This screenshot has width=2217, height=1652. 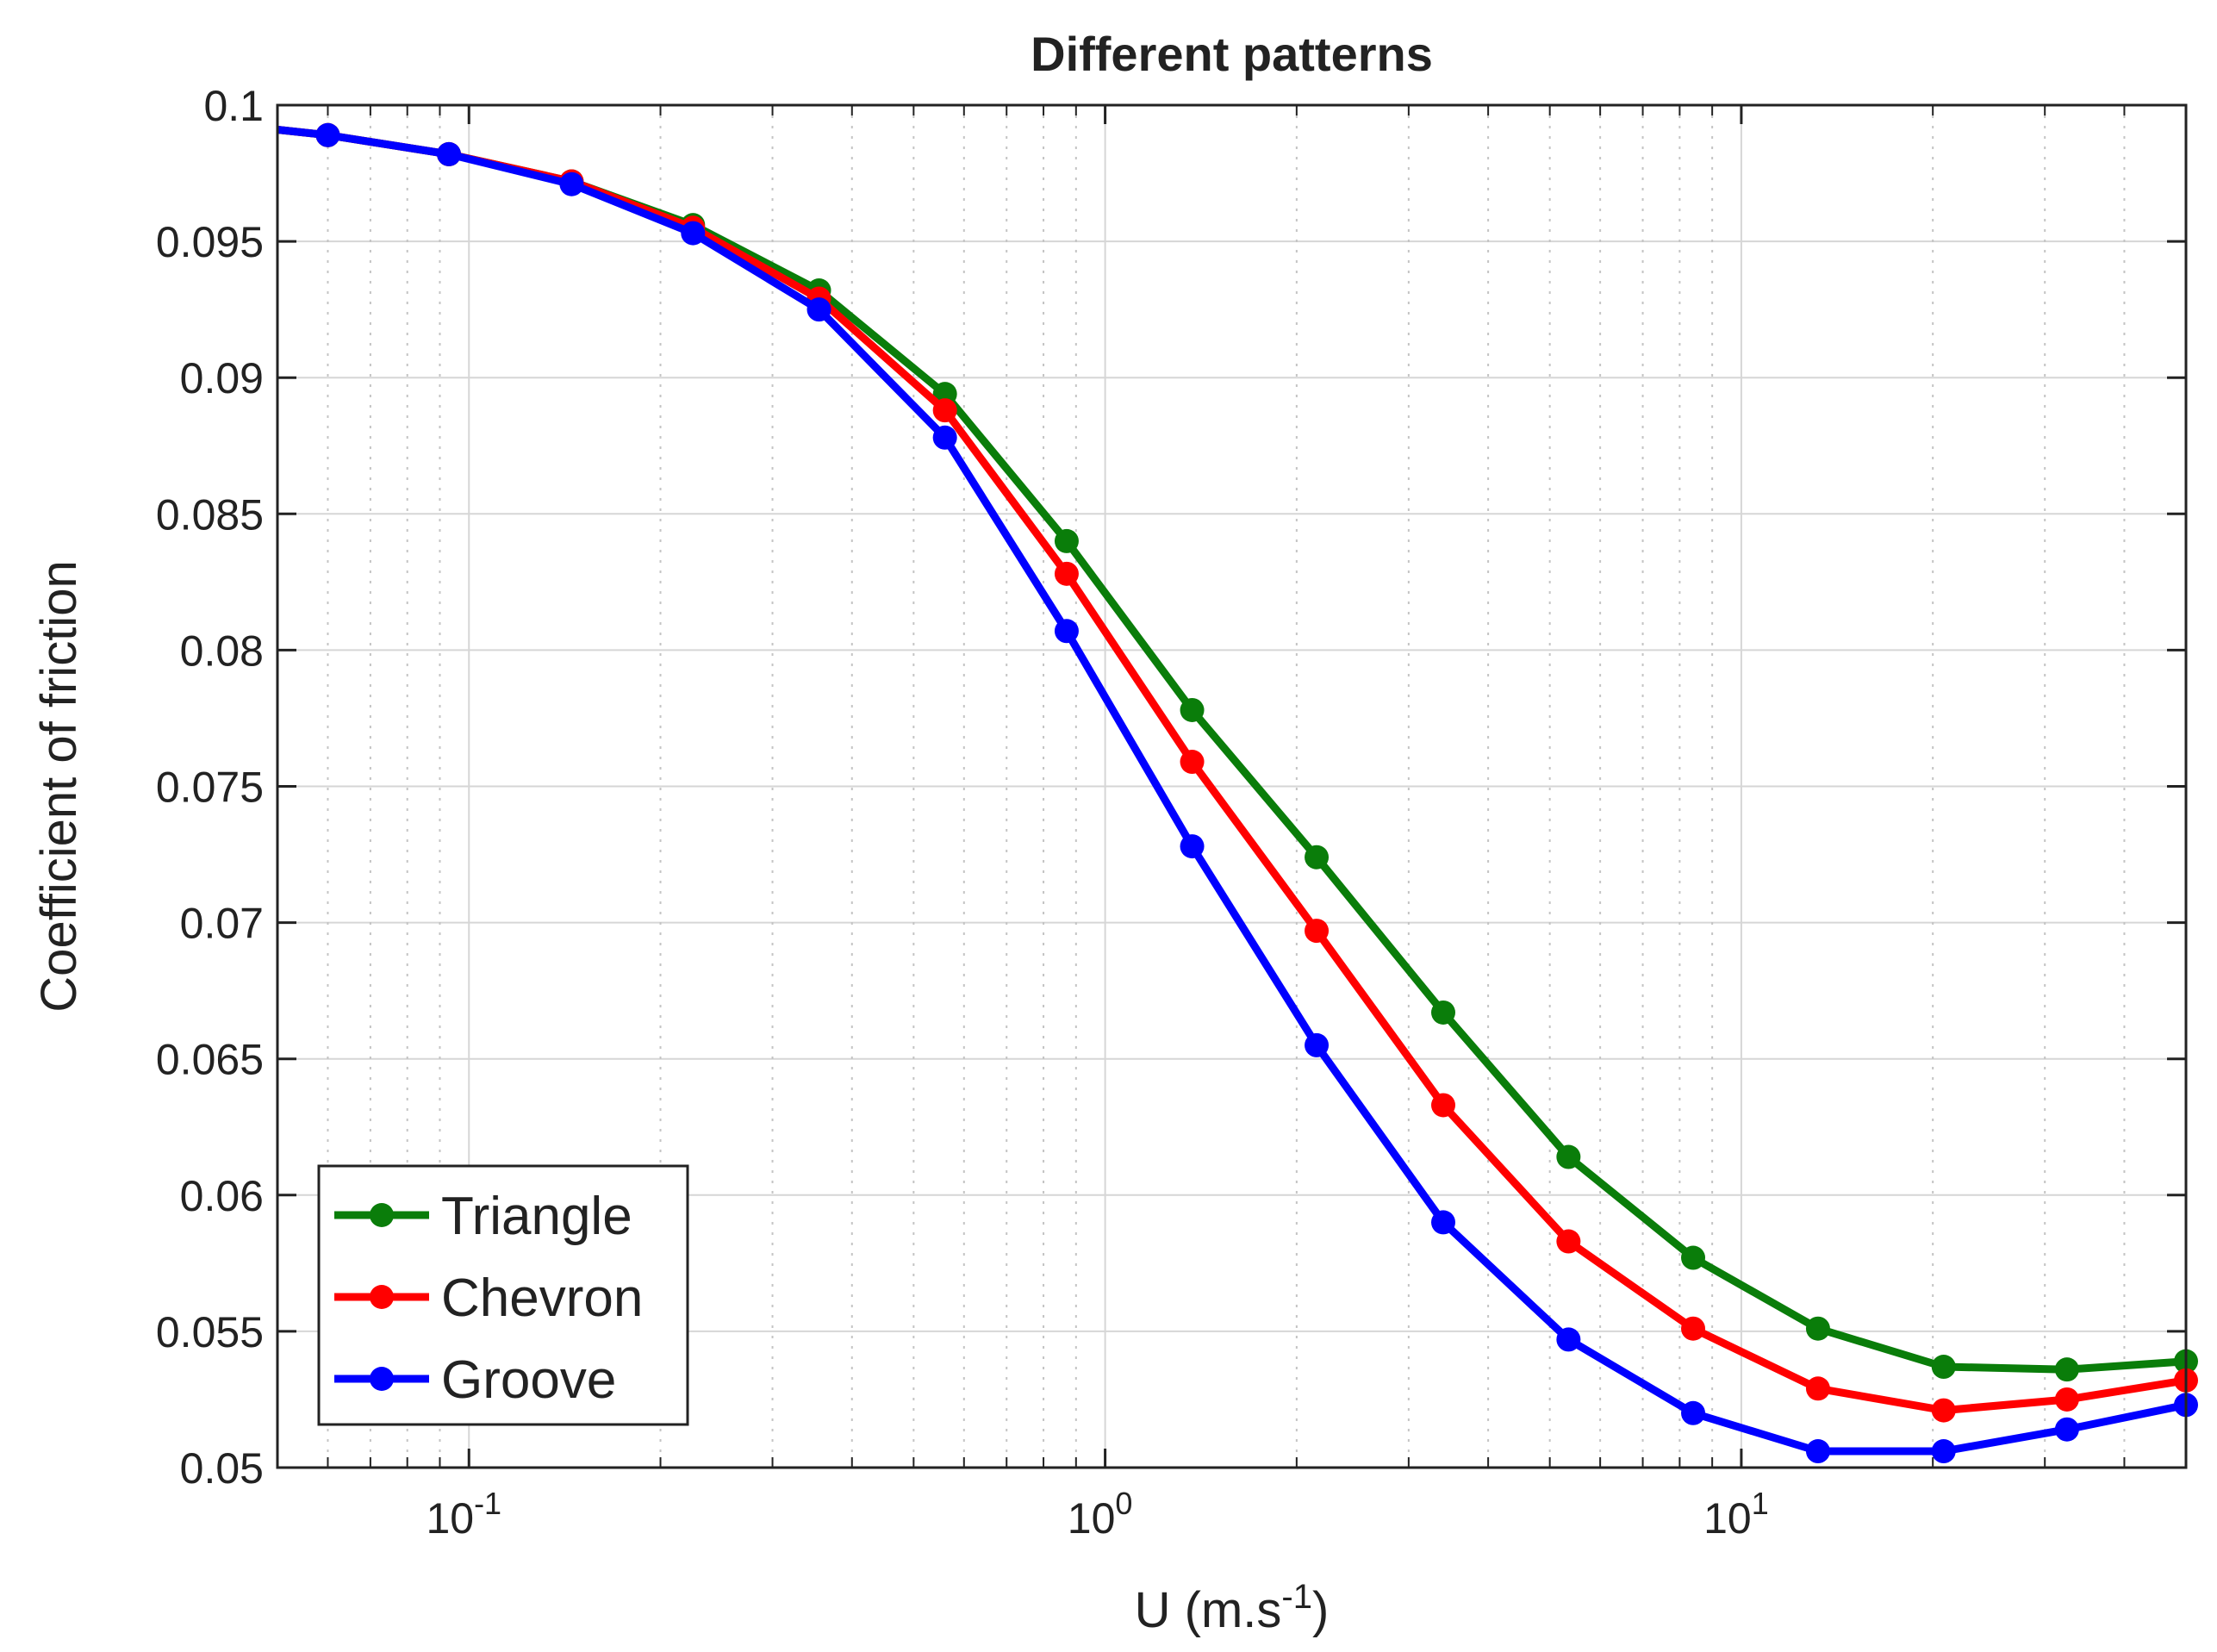 What do you see at coordinates (1232, 54) in the screenshot?
I see `chart-title: Different patterns` at bounding box center [1232, 54].